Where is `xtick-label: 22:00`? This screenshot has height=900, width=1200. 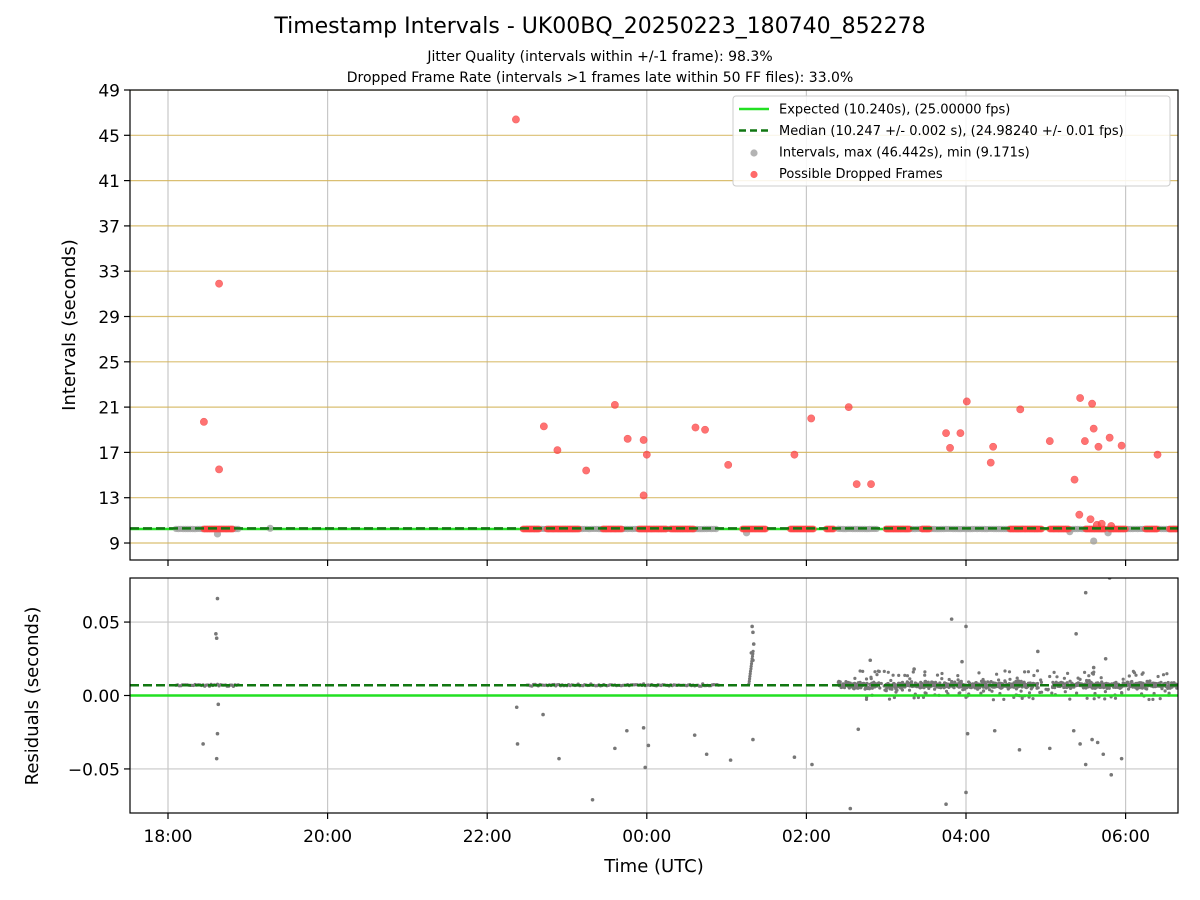
xtick-label: 22:00 is located at coordinates (487, 837).